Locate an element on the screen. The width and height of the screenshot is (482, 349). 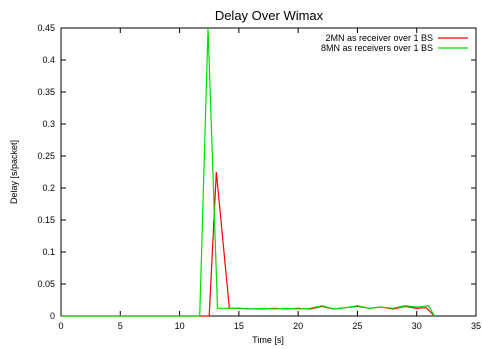
x-tick-label: 35 is located at coordinates (476, 326).